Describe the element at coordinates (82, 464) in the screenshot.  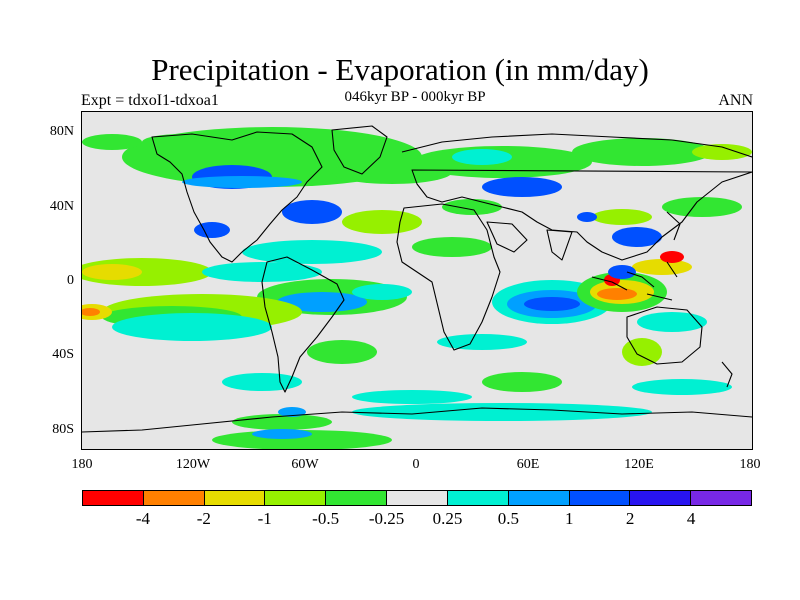
I see `lon-label-180w: 180` at that location.